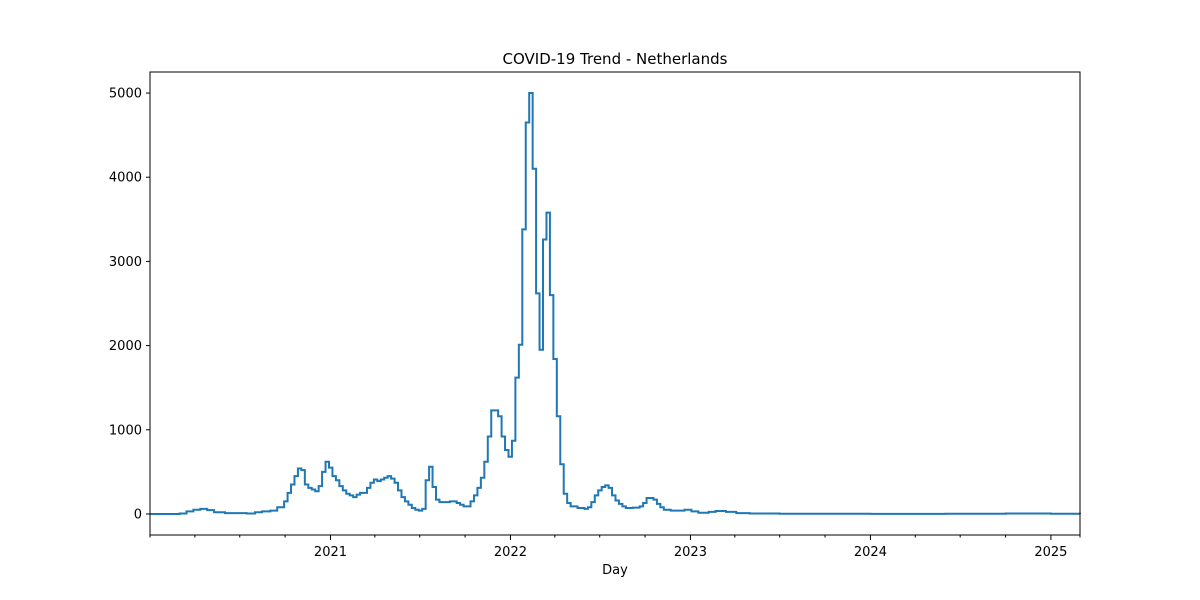 Image resolution: width=1200 pixels, height=600 pixels. I want to click on y-tick-label: 5000, so click(125, 94).